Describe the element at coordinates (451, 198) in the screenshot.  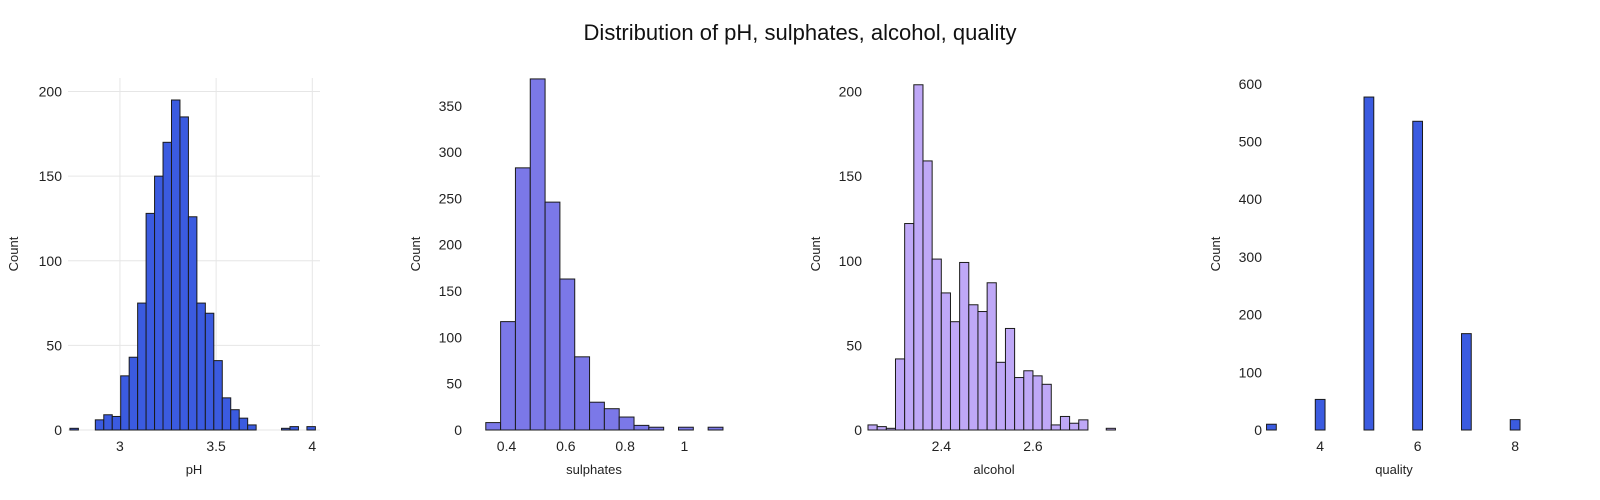
I see `y-tick-label: 250` at that location.